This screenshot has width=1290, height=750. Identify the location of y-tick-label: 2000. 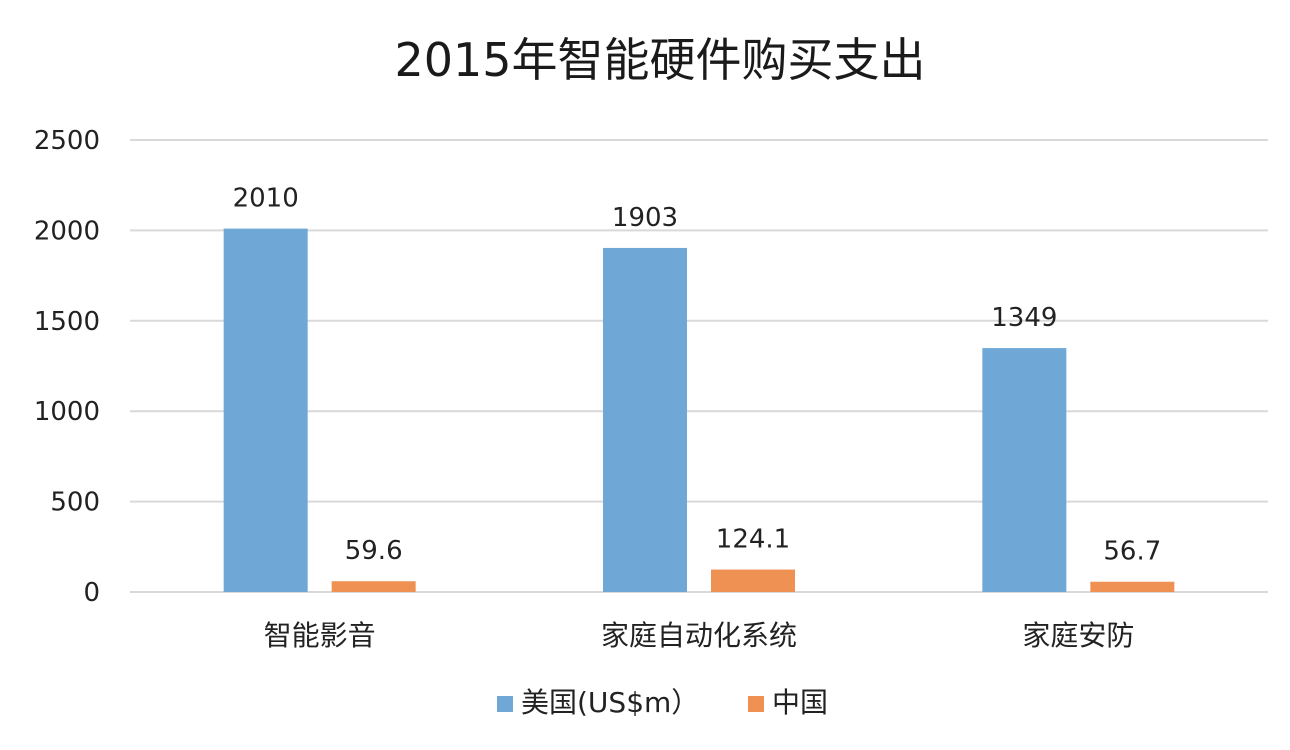
(67, 231).